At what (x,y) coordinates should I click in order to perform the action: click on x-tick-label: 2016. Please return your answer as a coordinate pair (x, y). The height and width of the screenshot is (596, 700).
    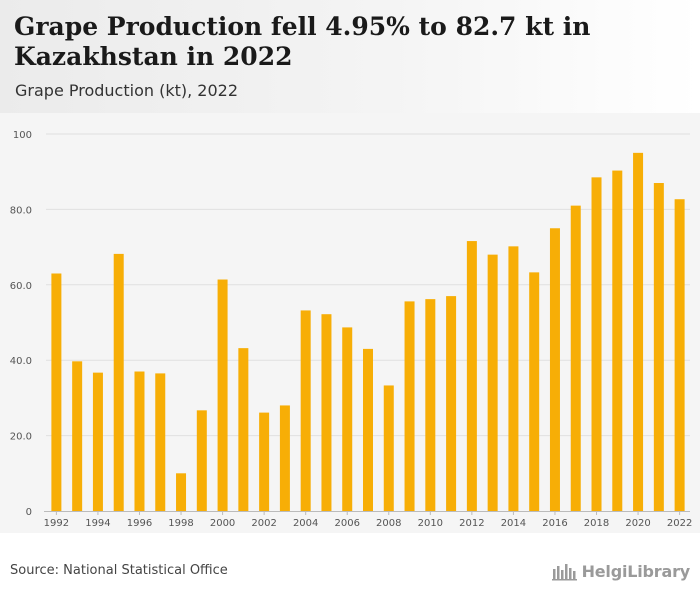
    Looking at the image, I should click on (554, 523).